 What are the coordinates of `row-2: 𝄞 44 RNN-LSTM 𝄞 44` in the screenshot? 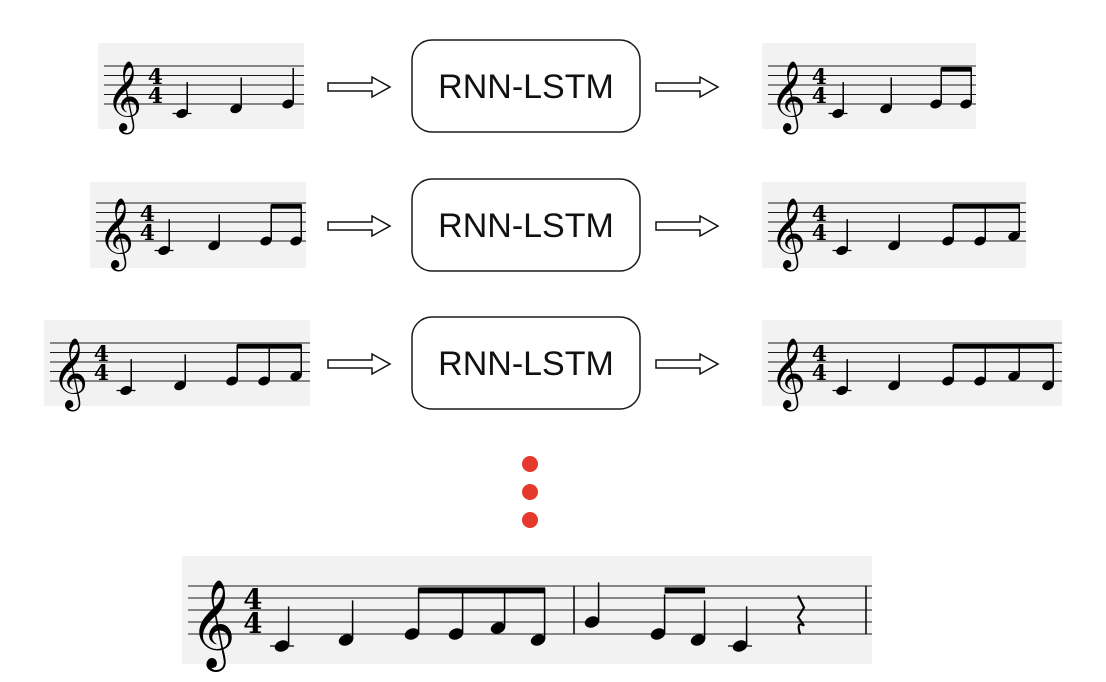 It's located at (558, 225).